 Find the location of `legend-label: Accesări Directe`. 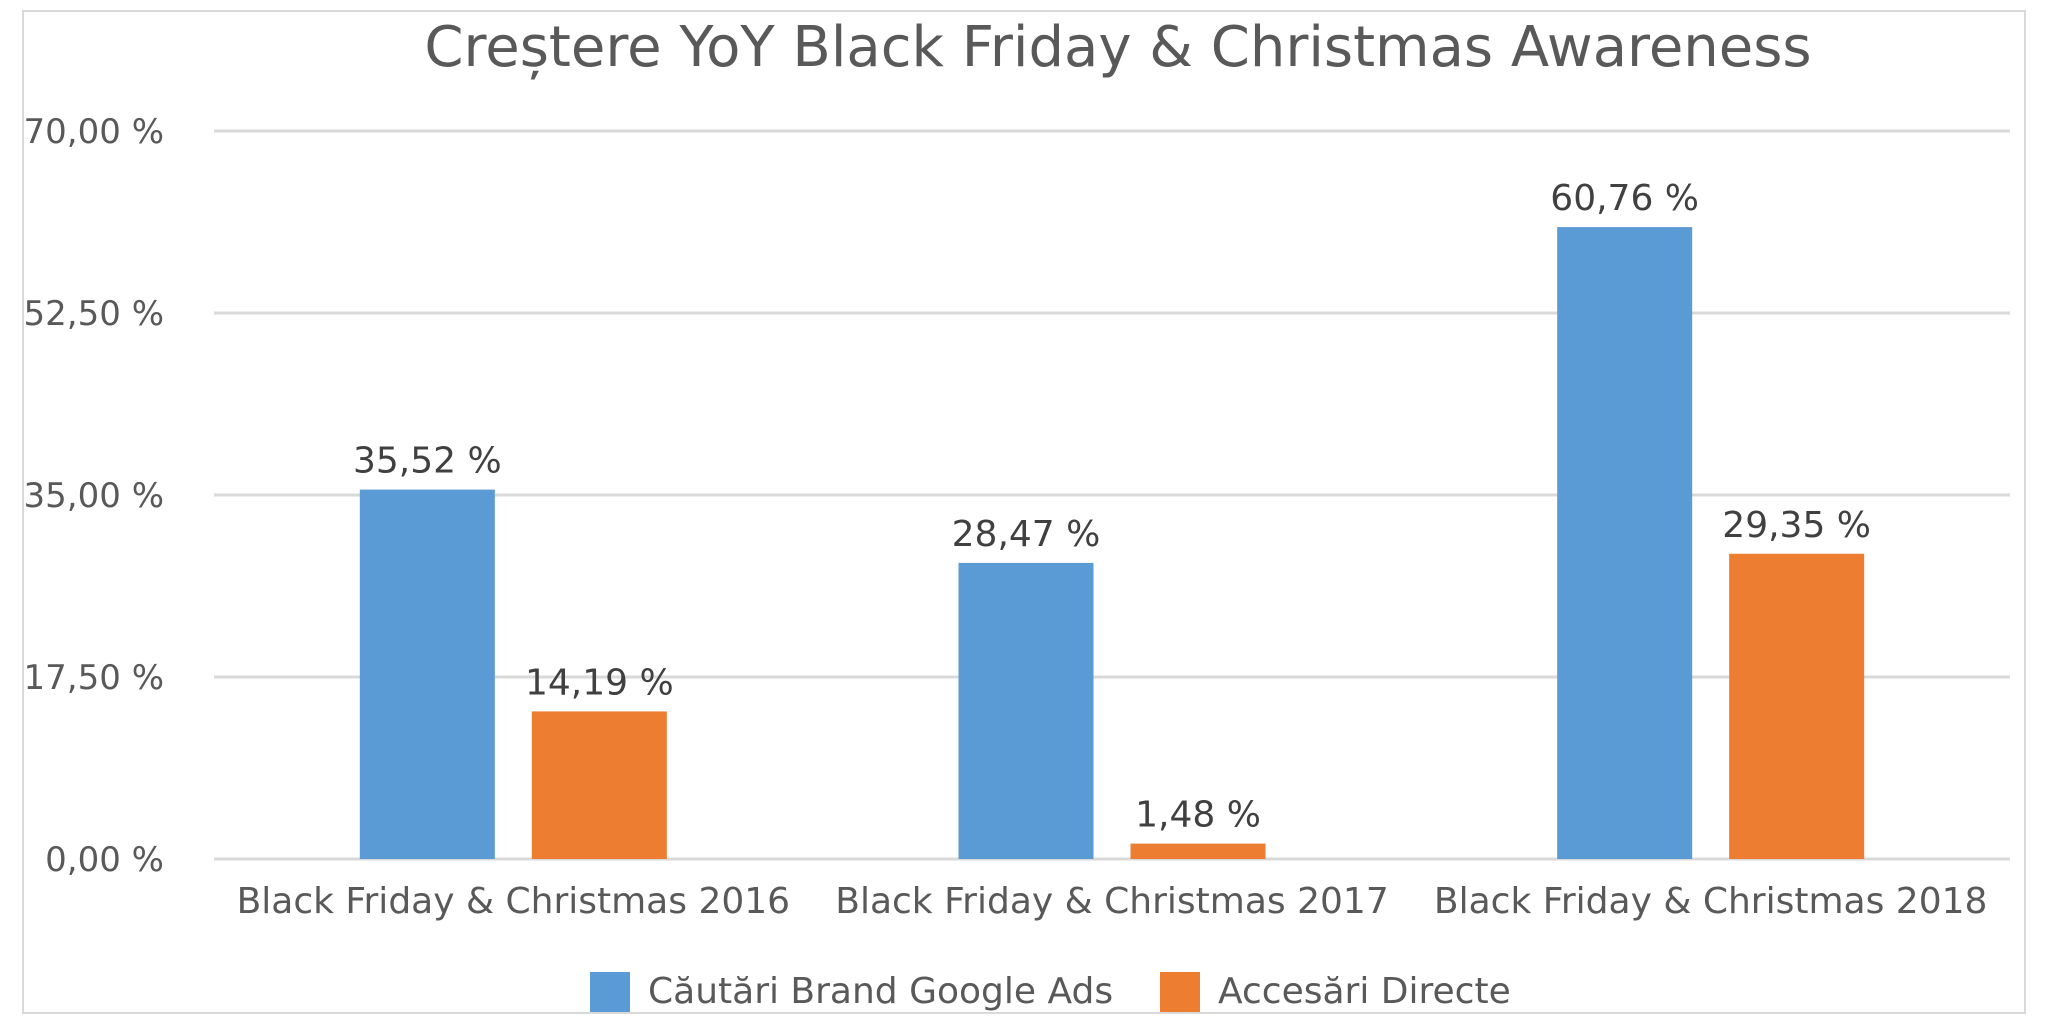

legend-label: Accesări Directe is located at coordinates (1364, 991).